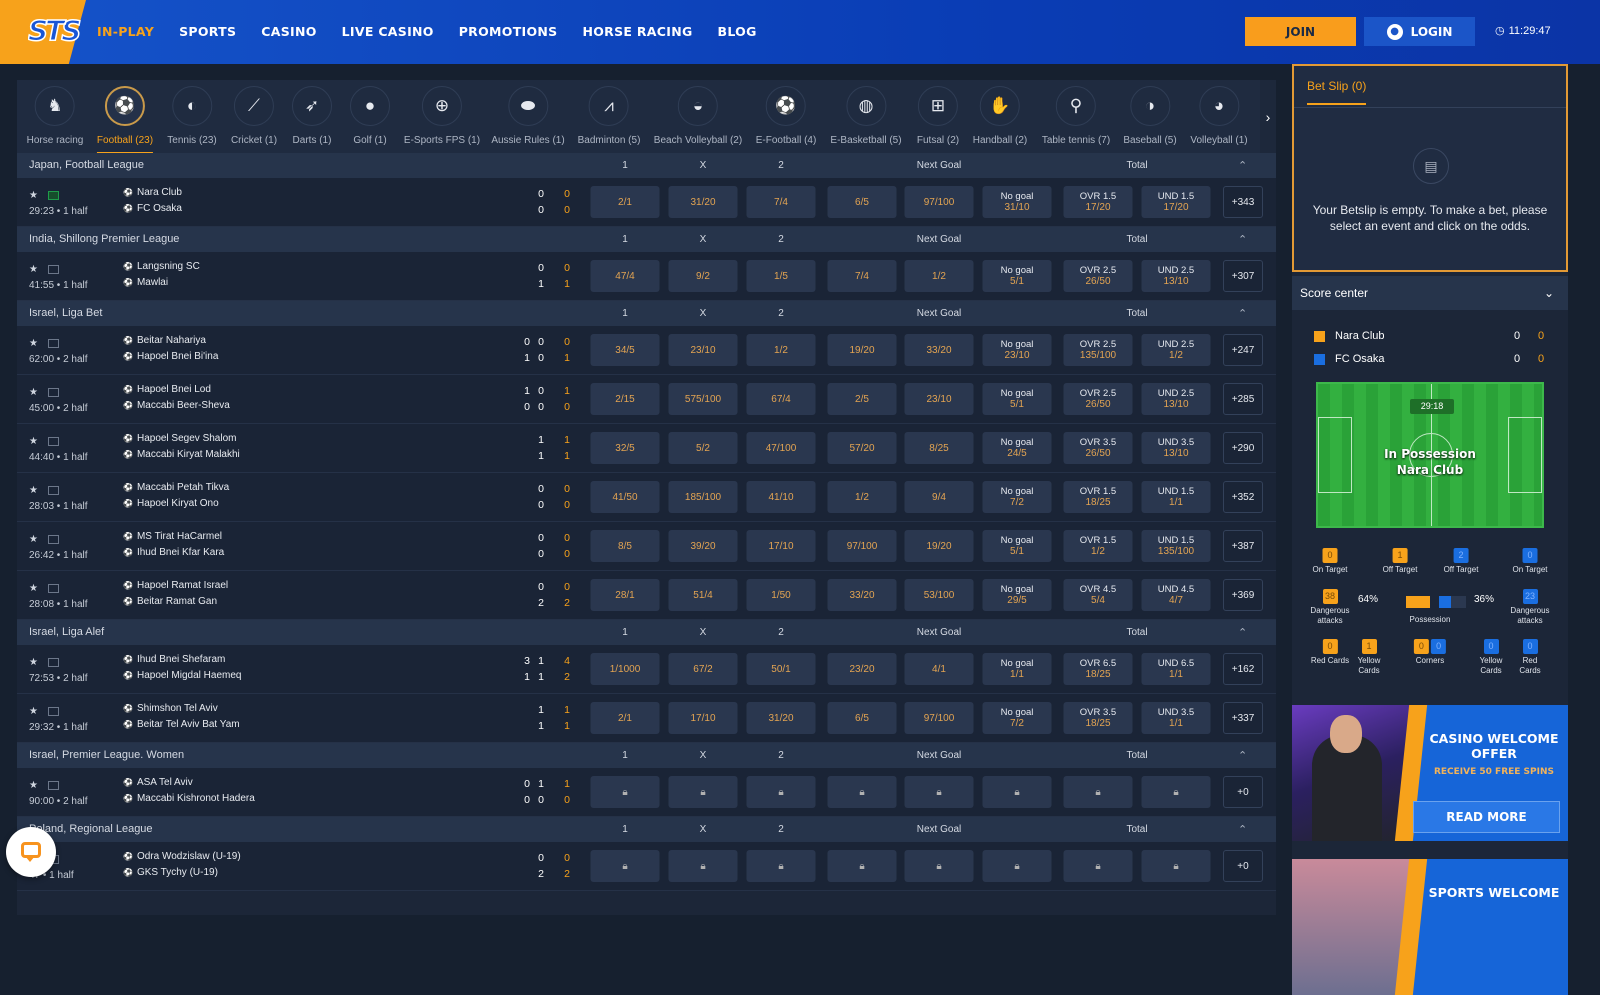 The width and height of the screenshot is (1600, 995). Describe the element at coordinates (387, 31) in the screenshot. I see `nav-item-live-casino: LIVE CASINO` at that location.